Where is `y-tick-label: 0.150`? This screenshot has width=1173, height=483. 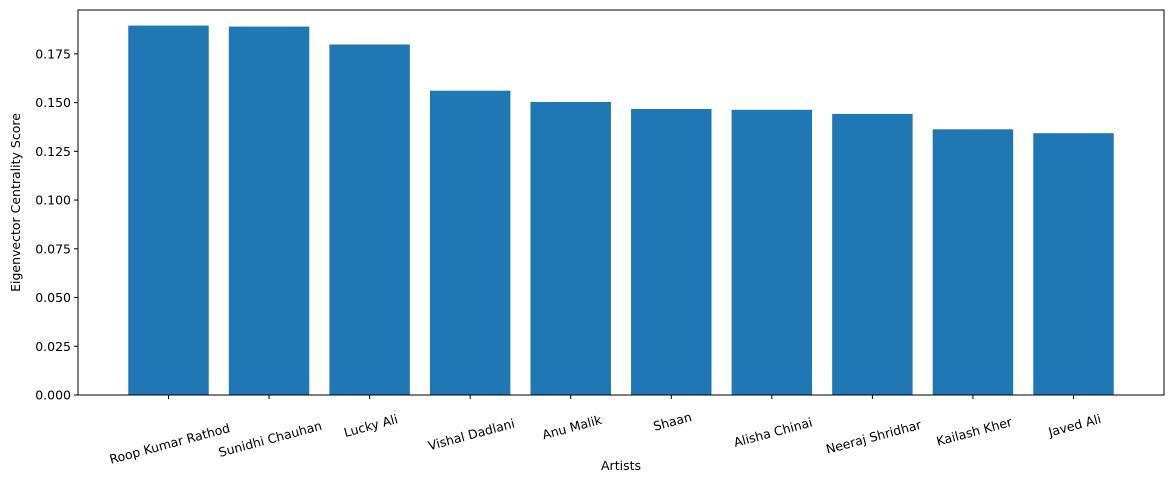 y-tick-label: 0.150 is located at coordinates (53, 102).